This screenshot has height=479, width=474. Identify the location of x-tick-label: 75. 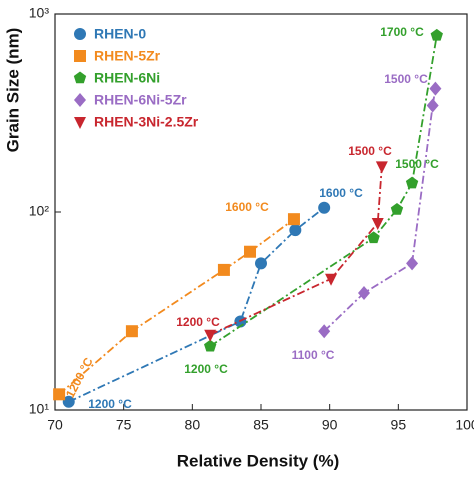
(124, 425).